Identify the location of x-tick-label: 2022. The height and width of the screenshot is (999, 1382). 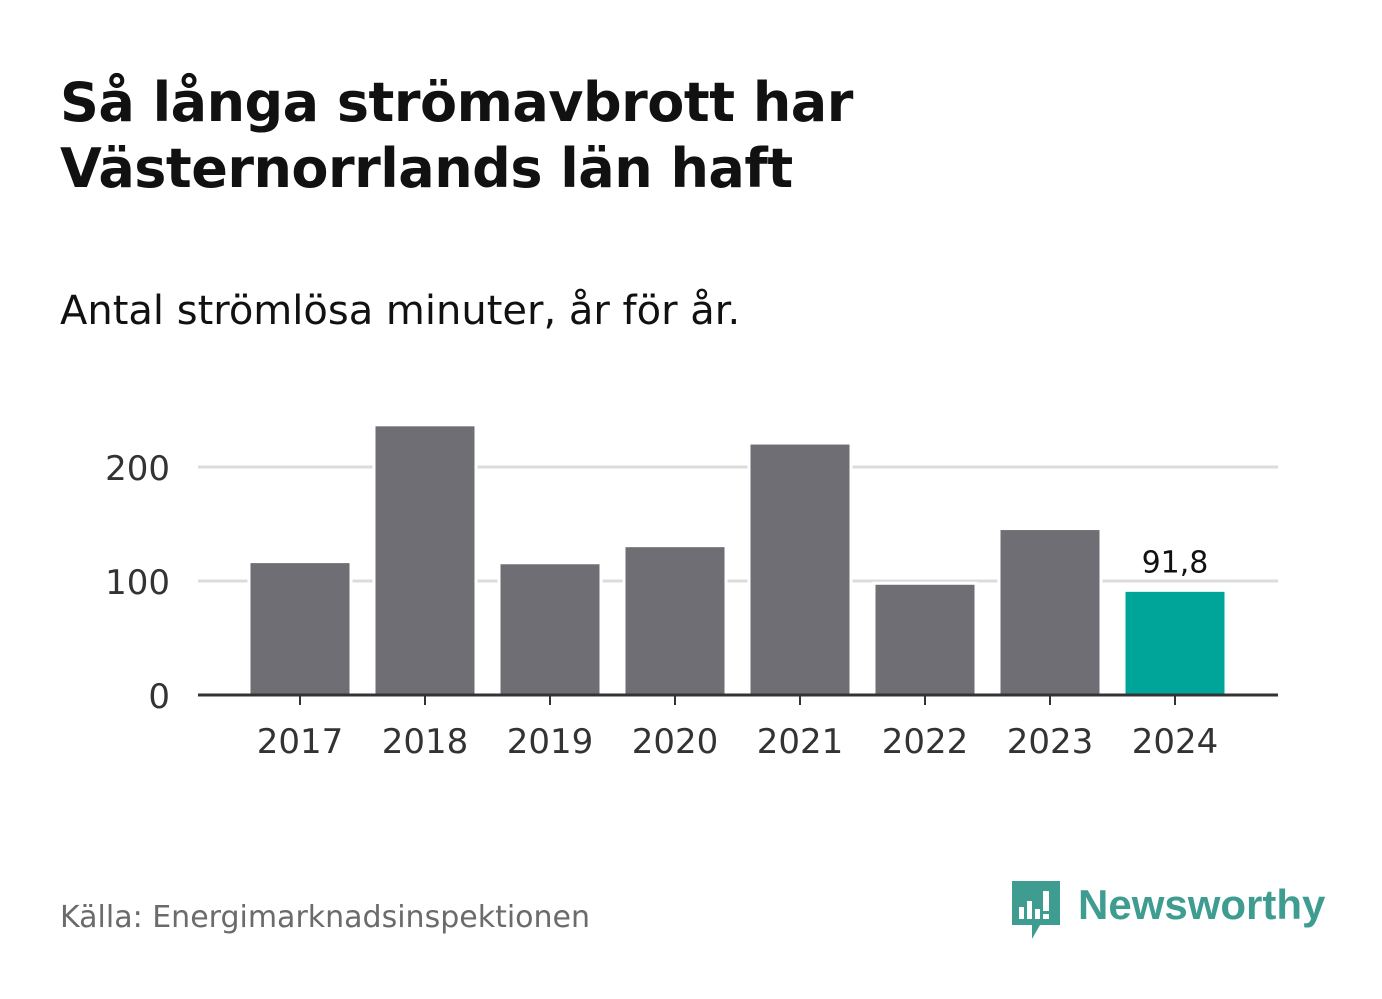
(925, 742).